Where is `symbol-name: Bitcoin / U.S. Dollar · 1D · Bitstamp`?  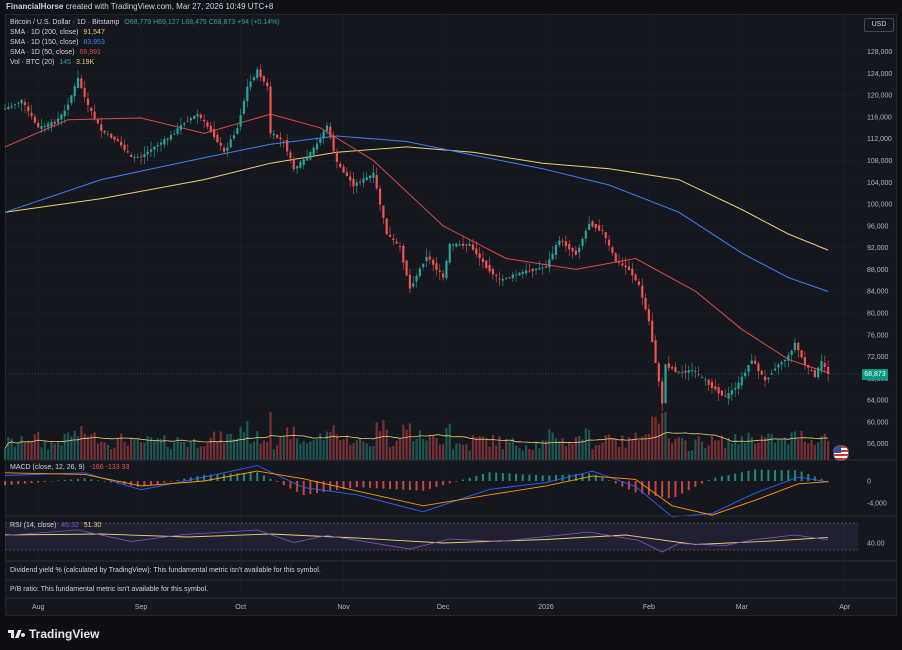
symbol-name: Bitcoin / U.S. Dollar · 1D · Bitstamp is located at coordinates (65, 22).